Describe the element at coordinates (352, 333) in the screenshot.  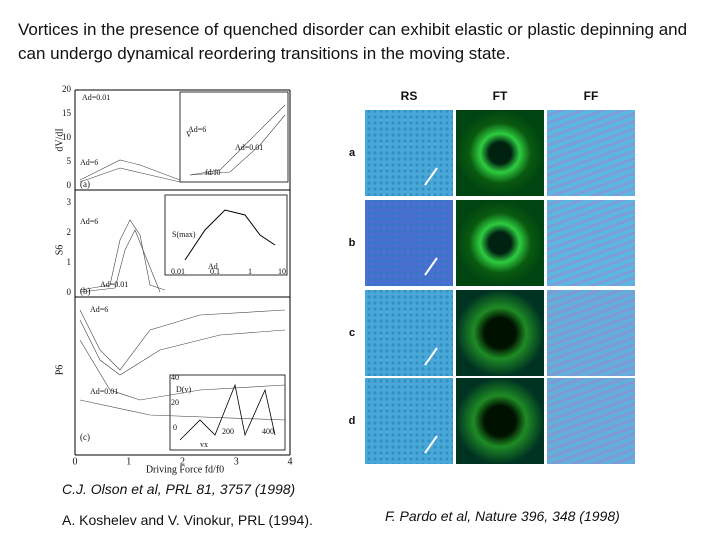
I see `row-label: c` at that location.